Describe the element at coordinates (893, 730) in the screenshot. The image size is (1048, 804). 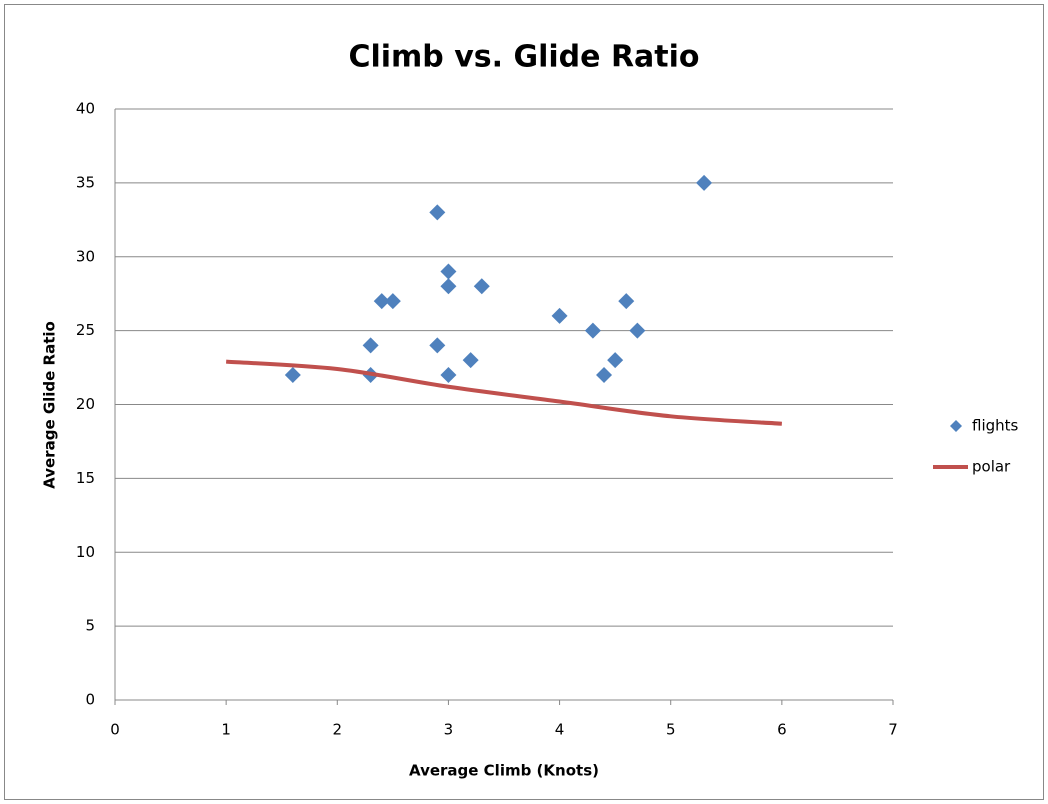
I see `x-tick-label: 7` at that location.